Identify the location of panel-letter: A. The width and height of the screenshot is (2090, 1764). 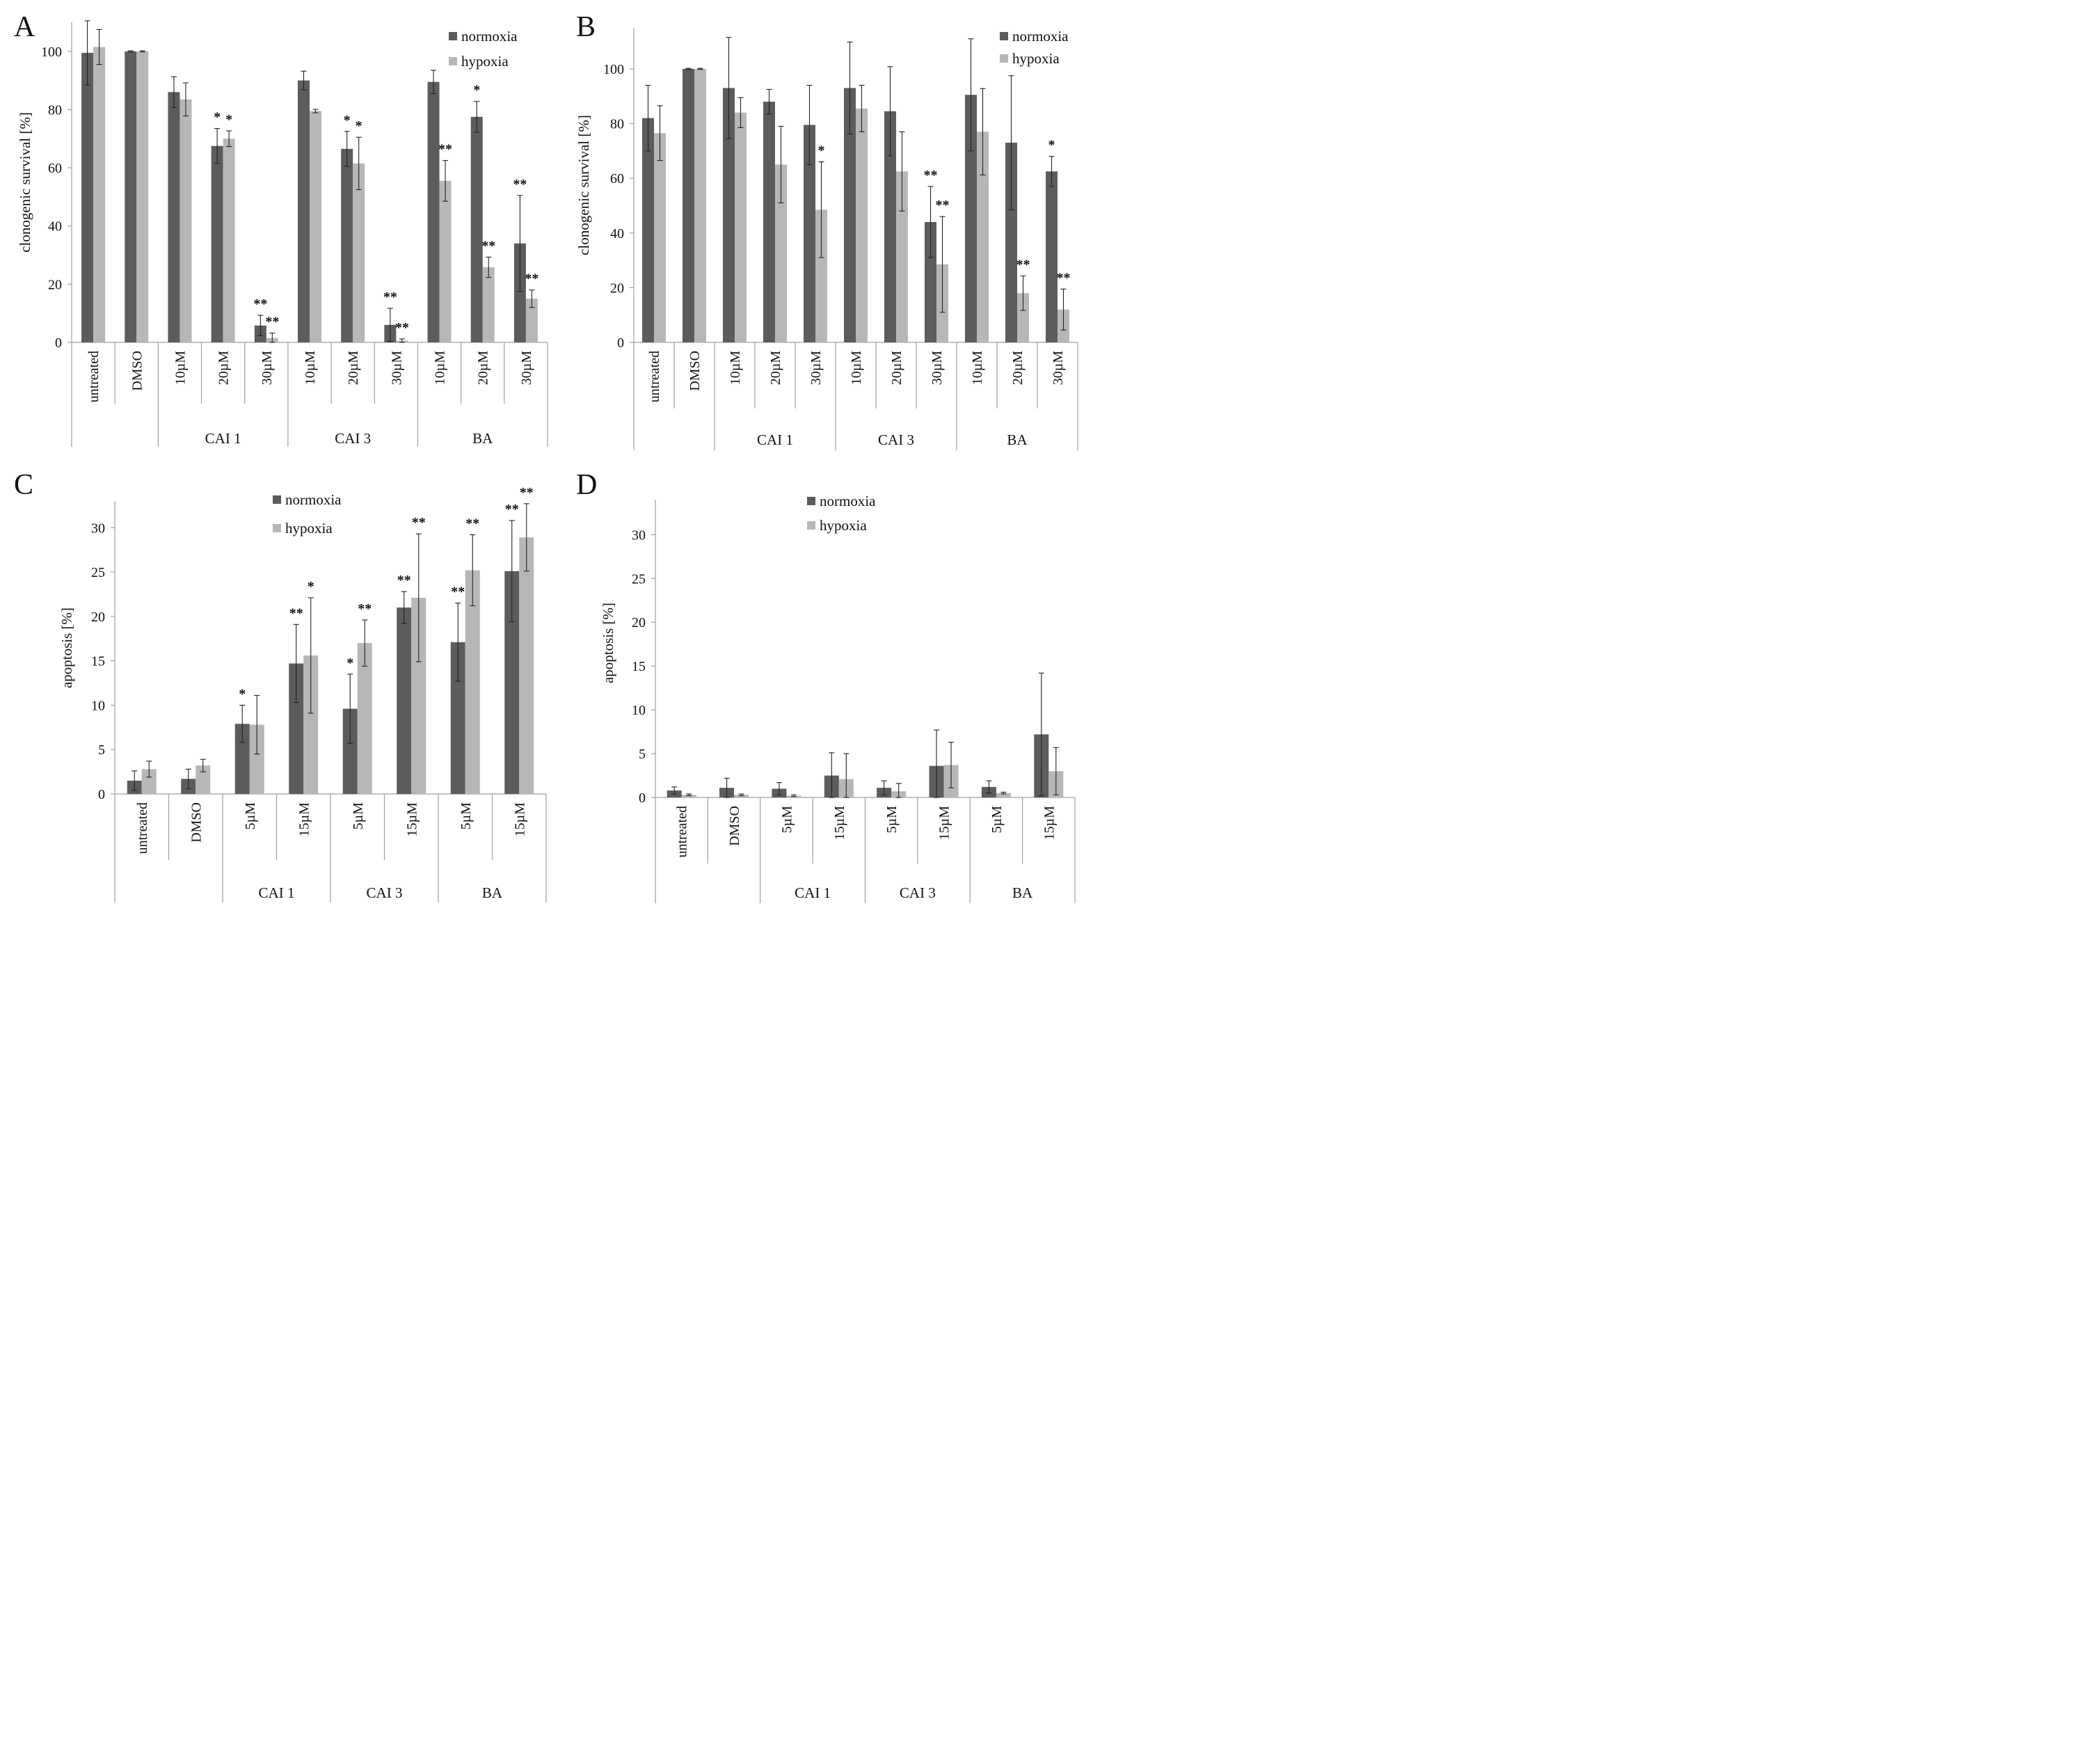
(24, 27).